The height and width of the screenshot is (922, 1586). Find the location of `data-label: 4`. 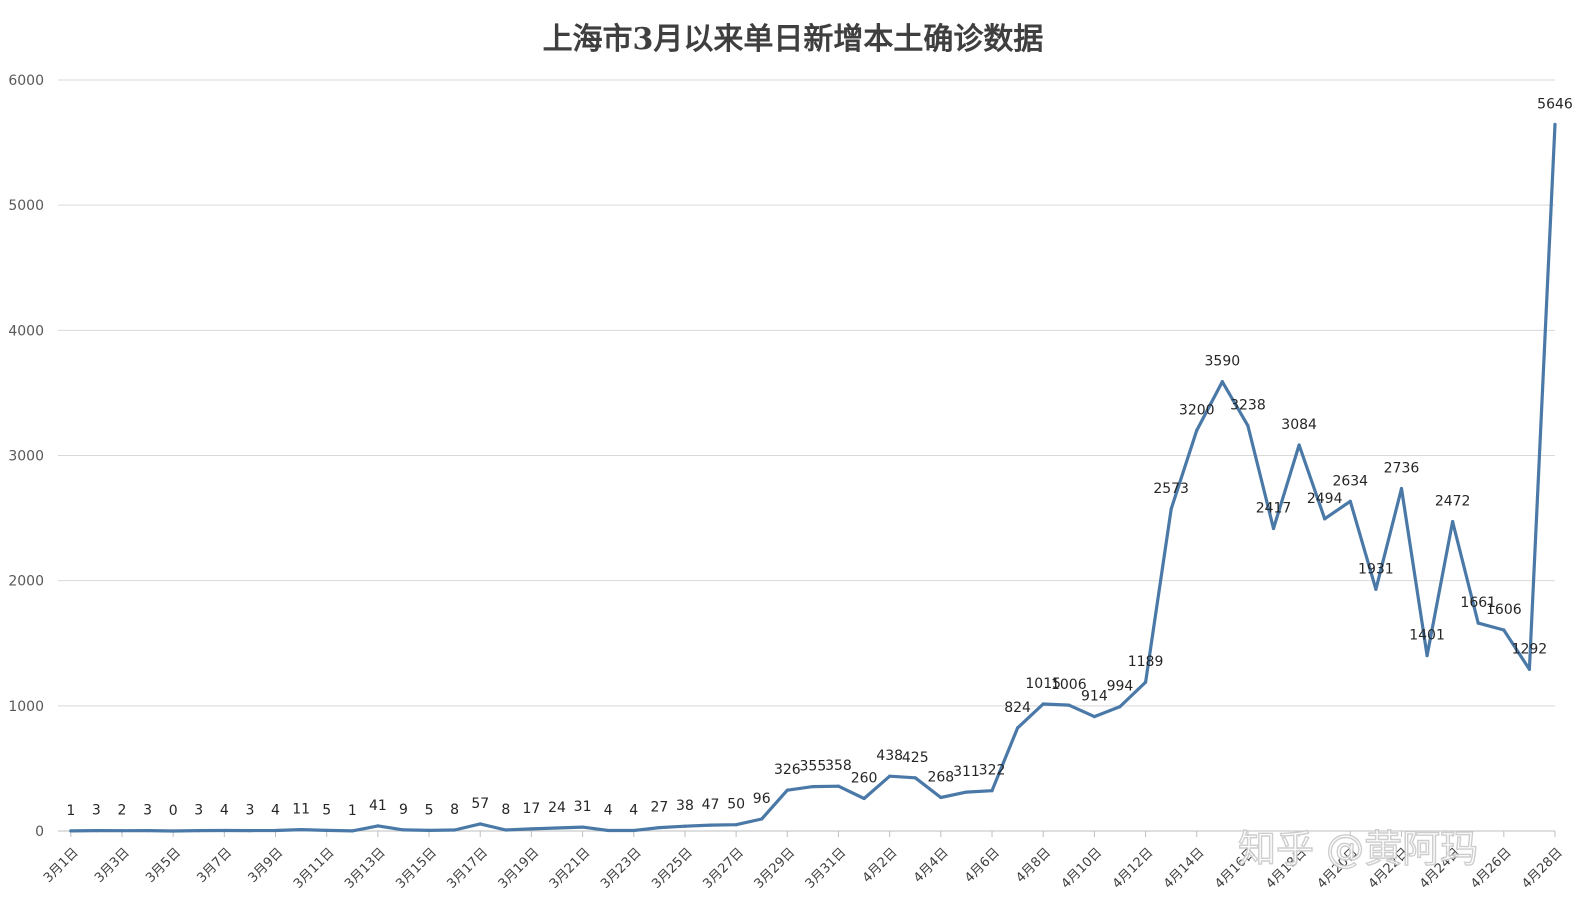

data-label: 4 is located at coordinates (224, 810).